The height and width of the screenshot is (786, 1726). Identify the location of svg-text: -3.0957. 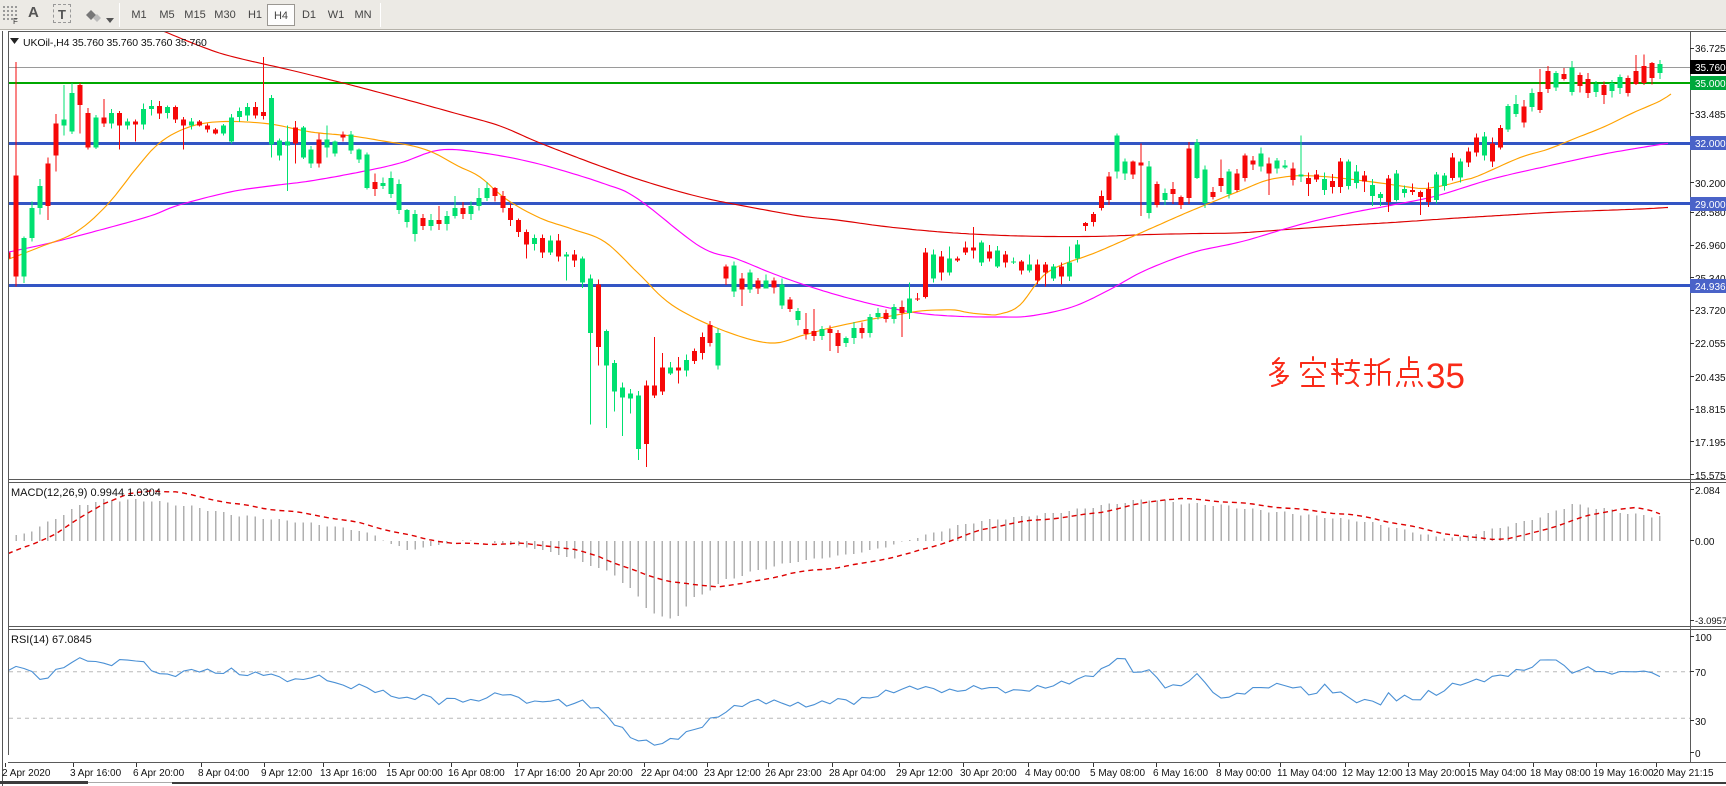
(1710, 621).